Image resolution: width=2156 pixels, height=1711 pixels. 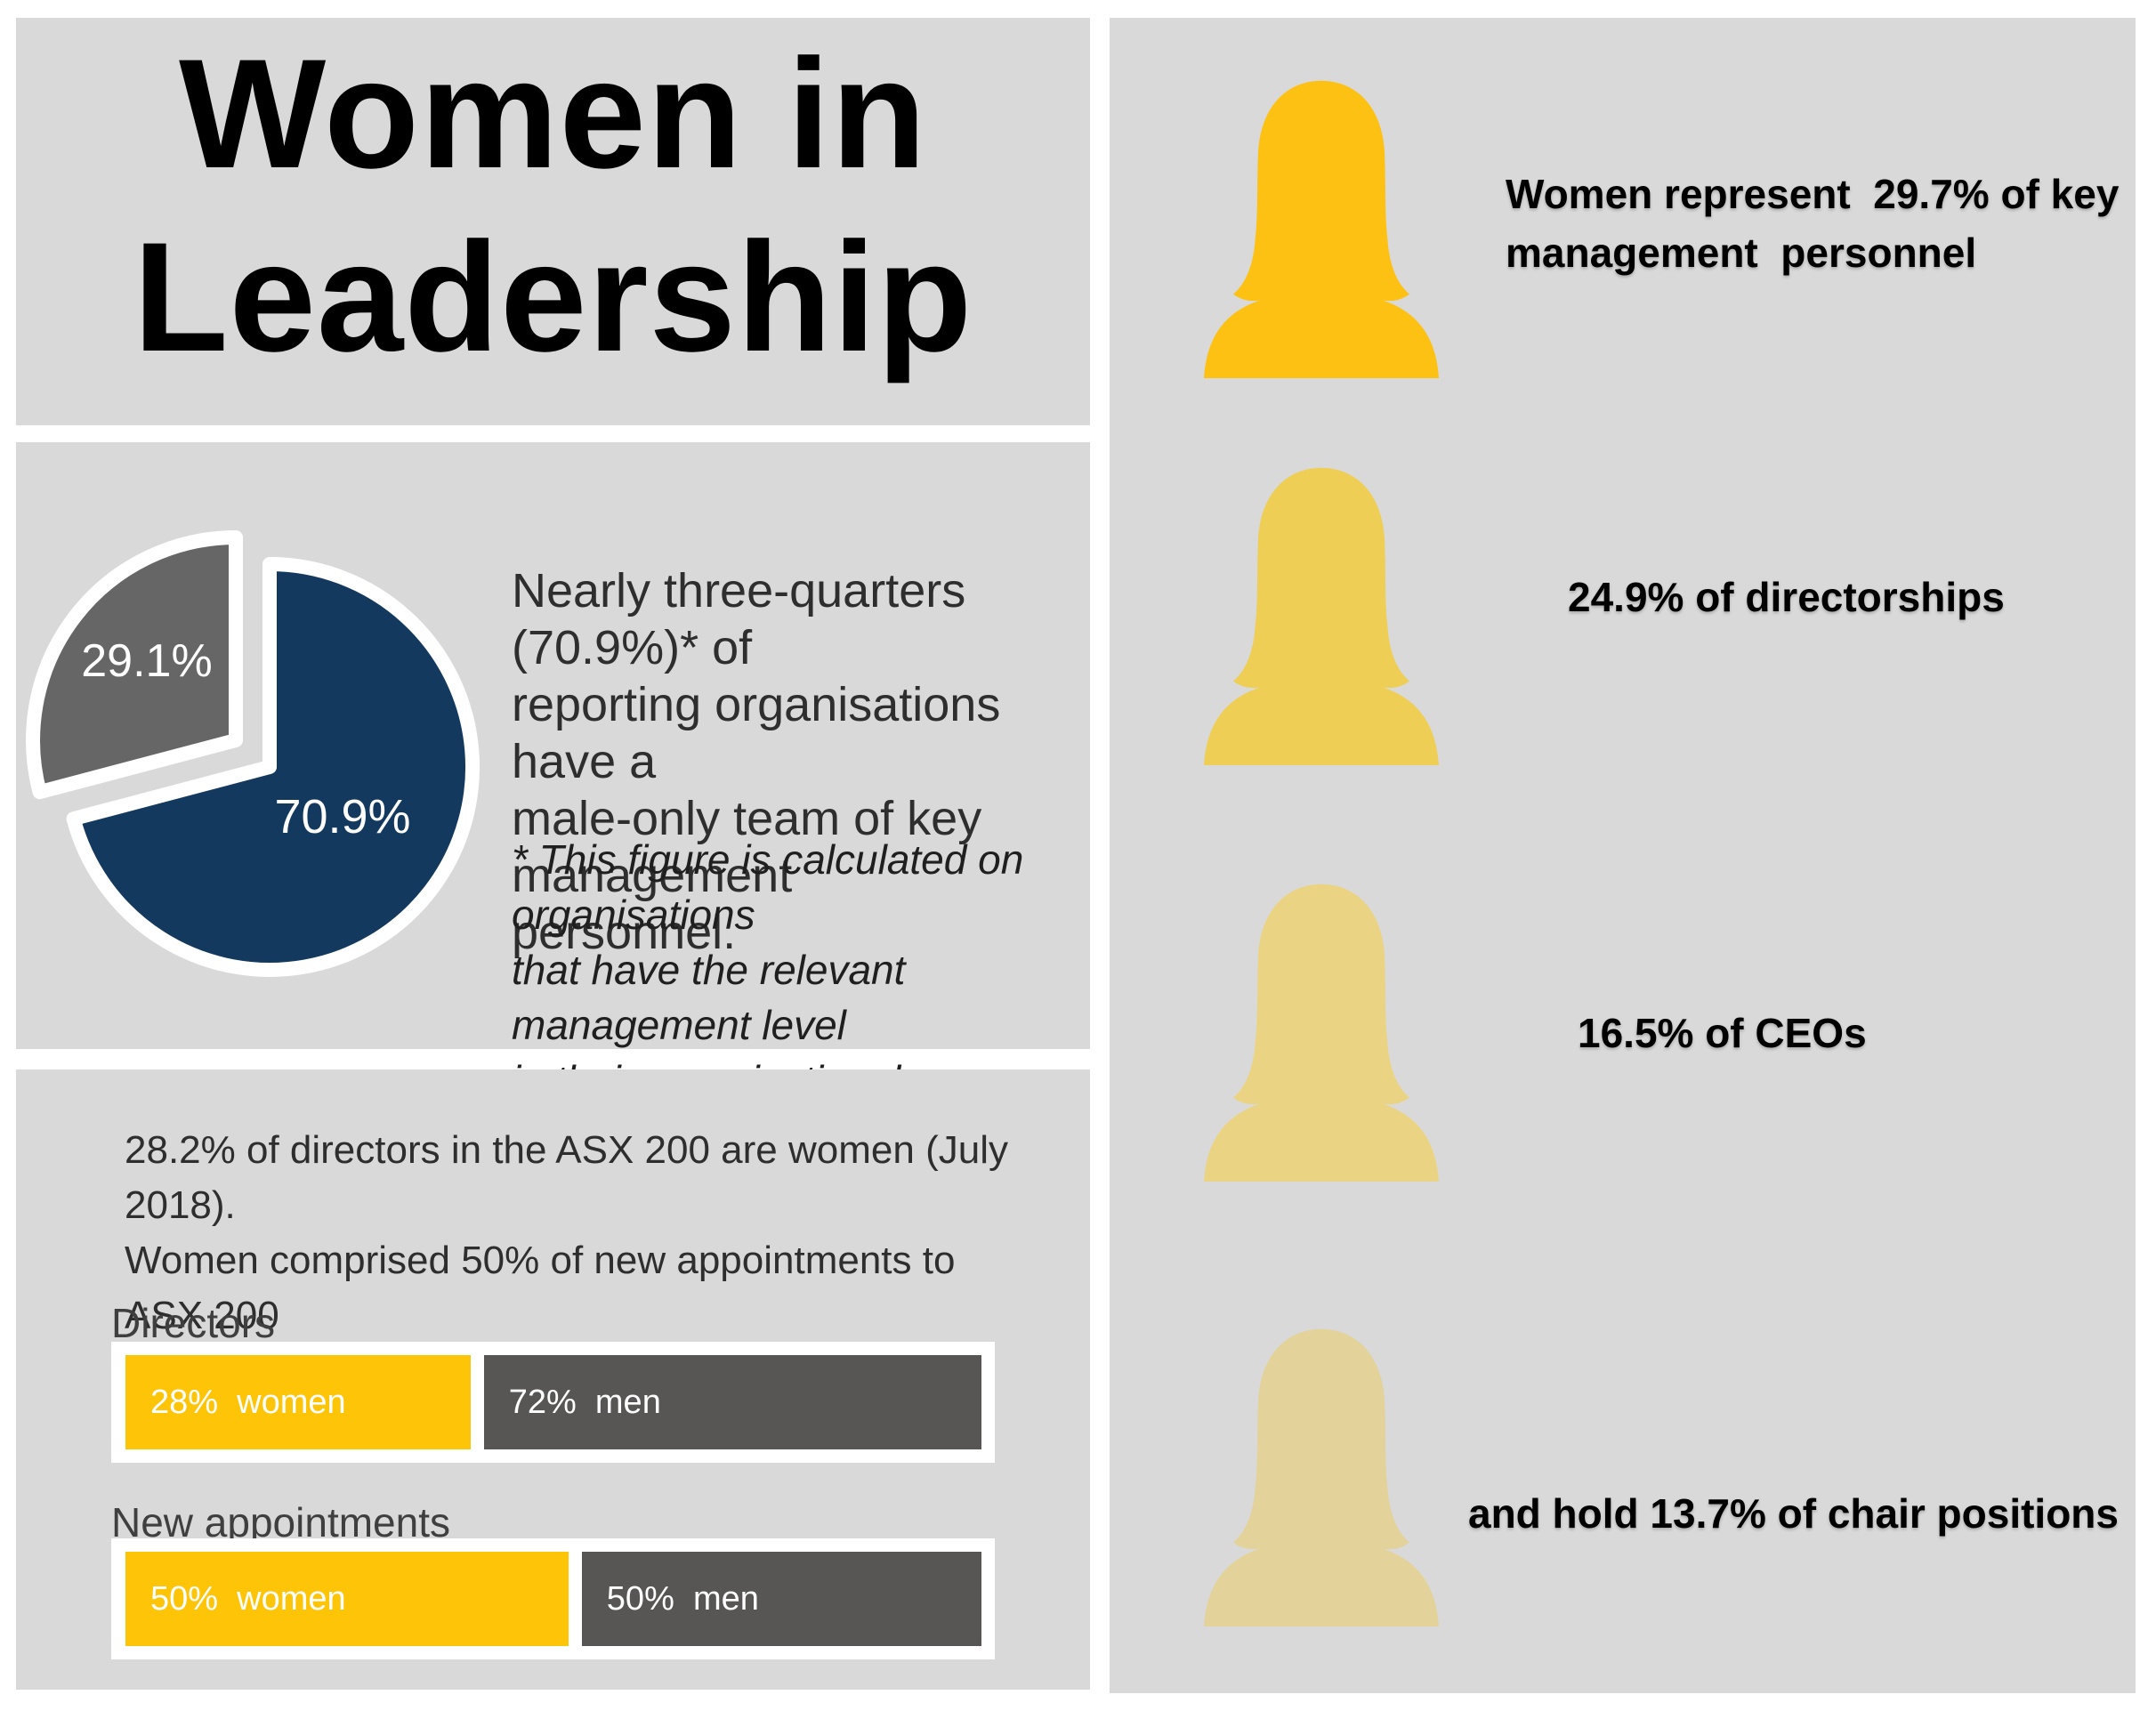 I want to click on pie-footnote-line: that have the relevant management level, so click(x=715, y=998).